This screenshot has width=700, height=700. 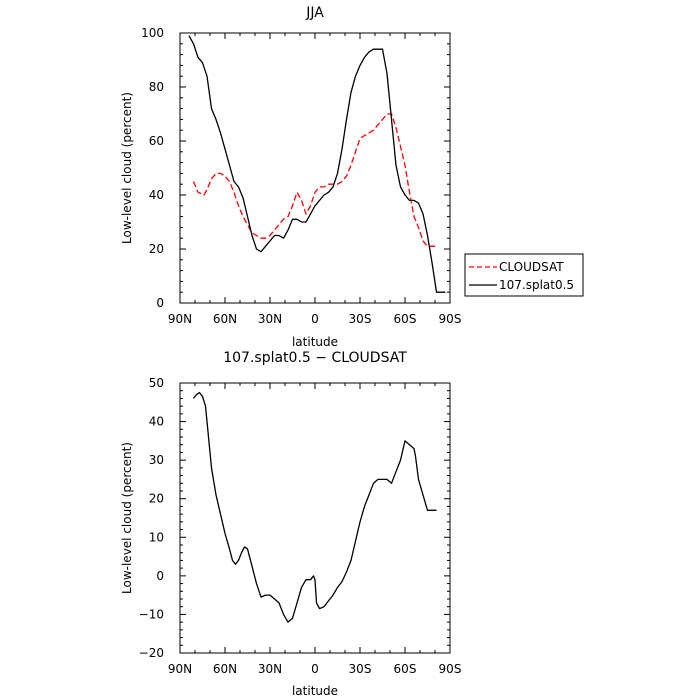 I want to click on legend-label-cloudsat: CLOUDSAT, so click(x=531, y=267).